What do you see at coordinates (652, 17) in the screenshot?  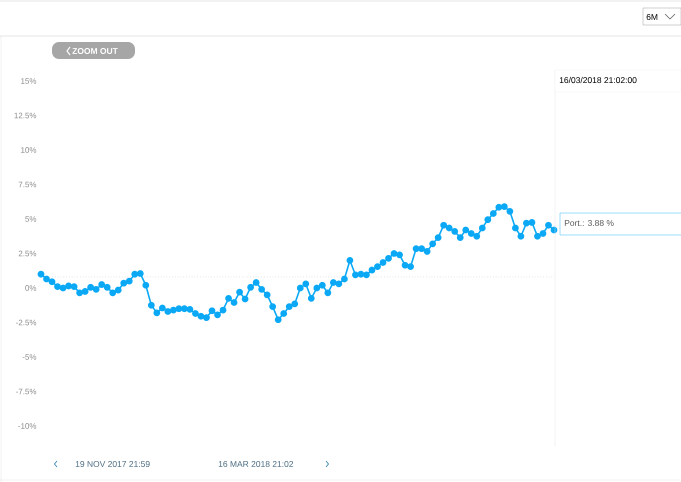 I see `text: 6M` at bounding box center [652, 17].